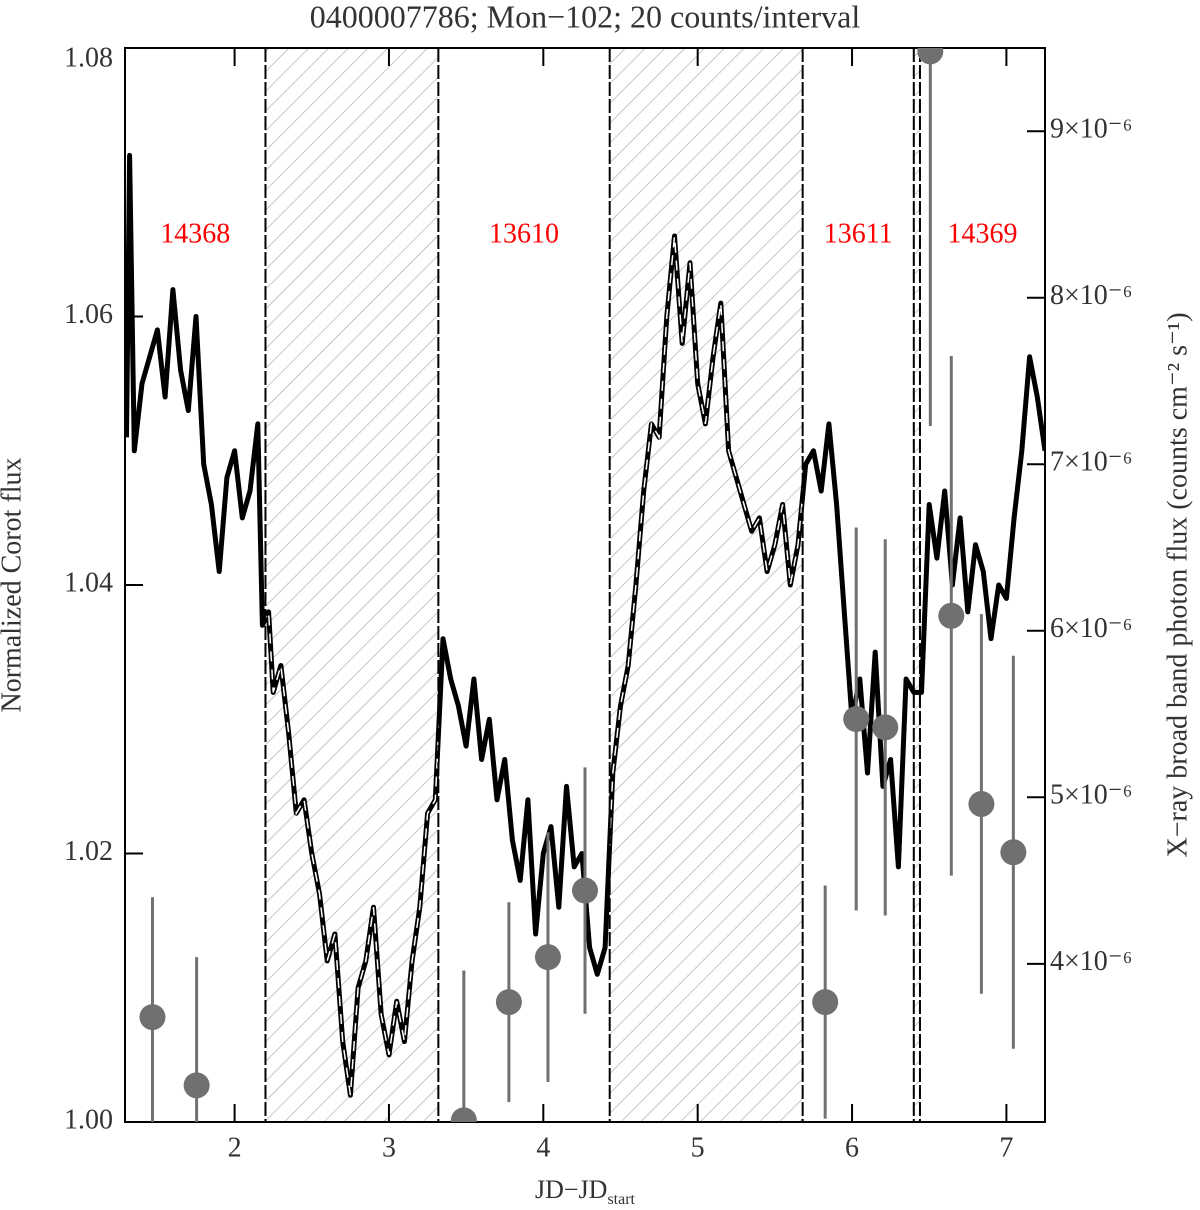 The width and height of the screenshot is (1200, 1210). I want to click on y2-tick-label: 4×10⁻⁶, so click(1091, 961).